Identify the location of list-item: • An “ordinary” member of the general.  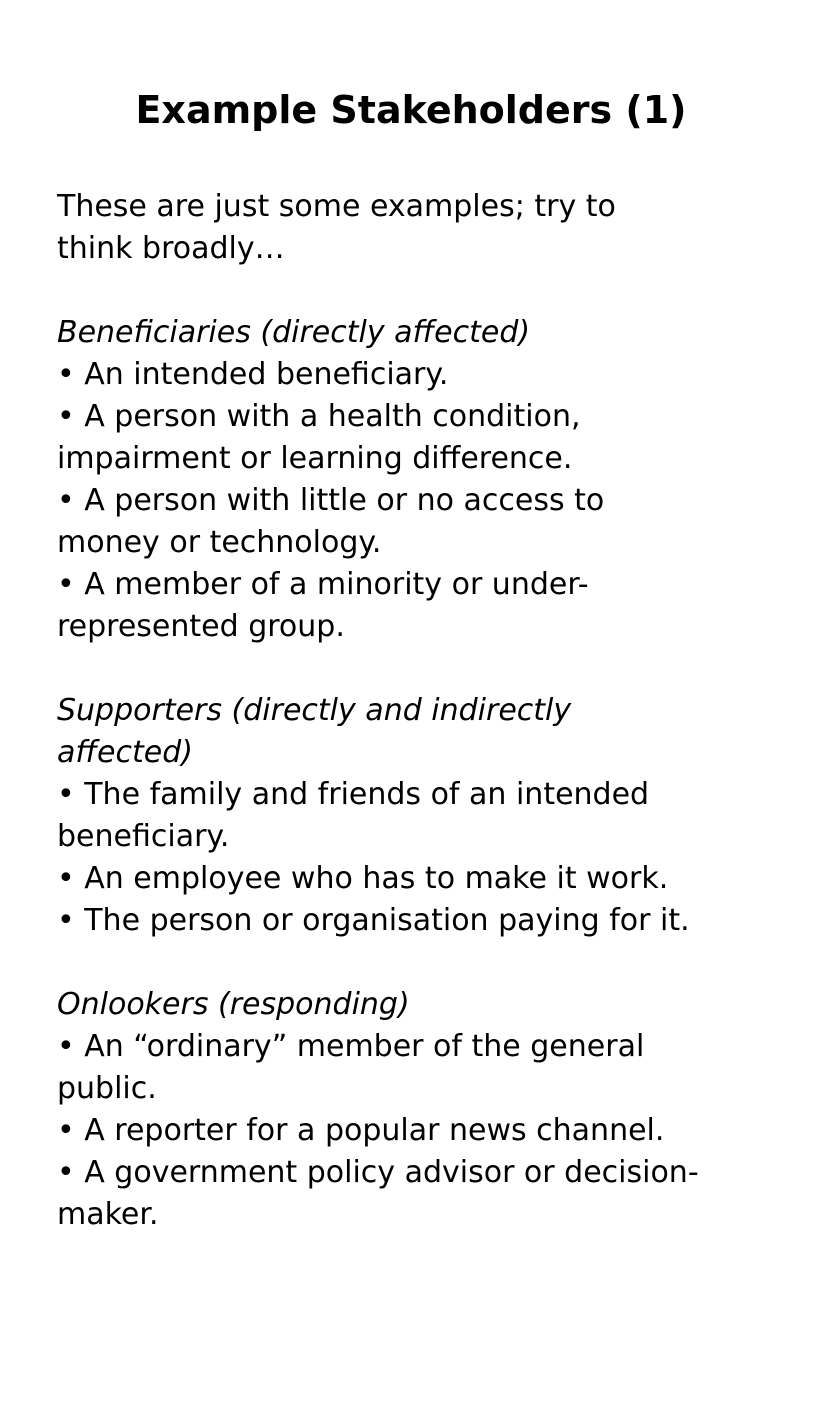
(351, 1046).